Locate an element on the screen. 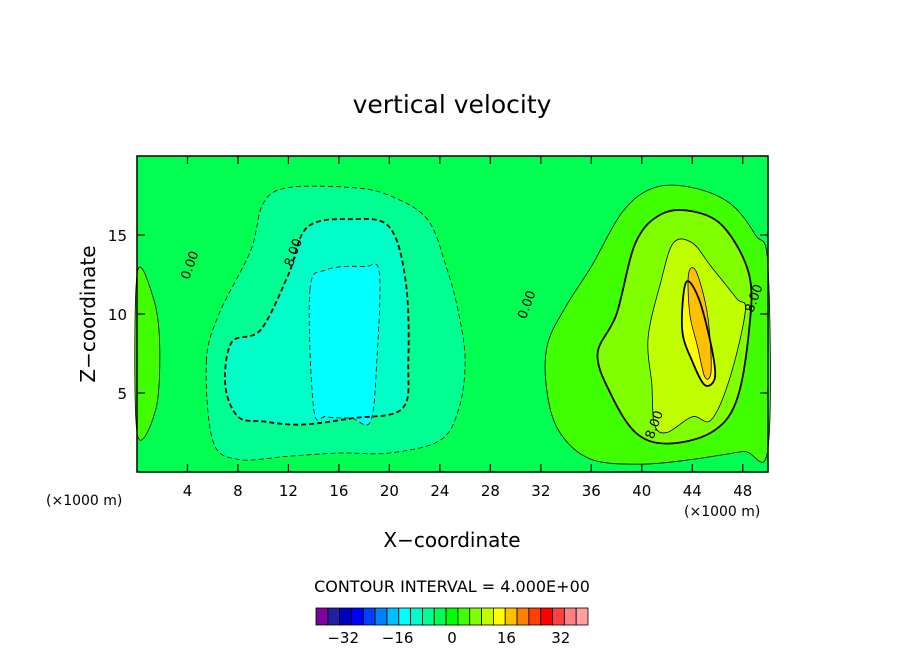  y-axis-title: Z−coordinate is located at coordinates (88, 313).